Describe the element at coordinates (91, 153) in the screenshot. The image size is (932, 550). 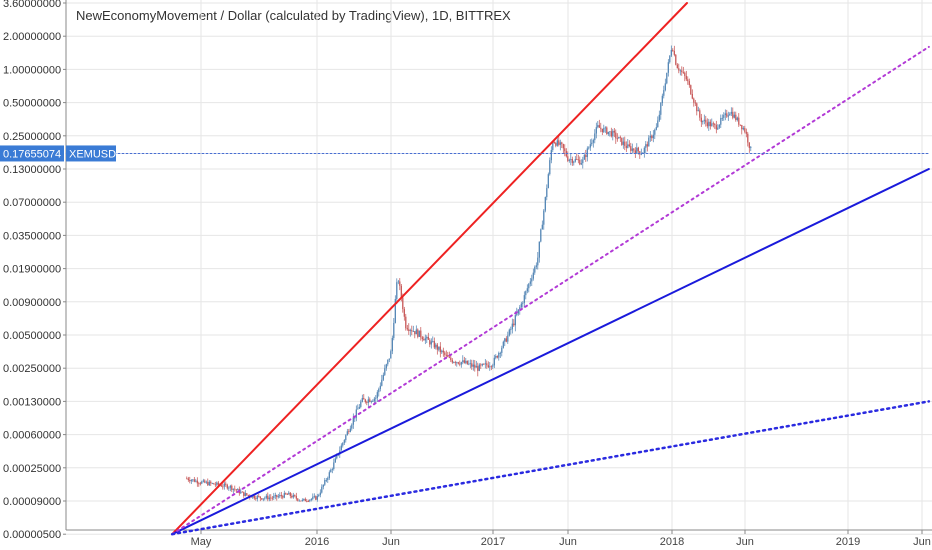
I see `symbol-label-box` at that location.